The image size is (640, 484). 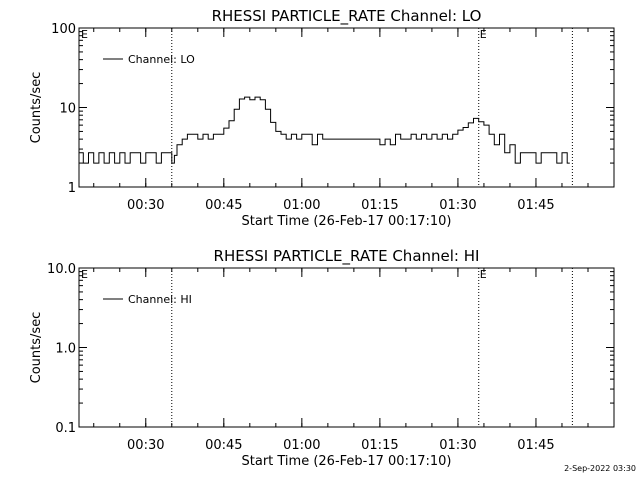 I want to click on panel2-chart-title: RHESSI PARTICLE_RATE Channel: HI, so click(x=347, y=256).